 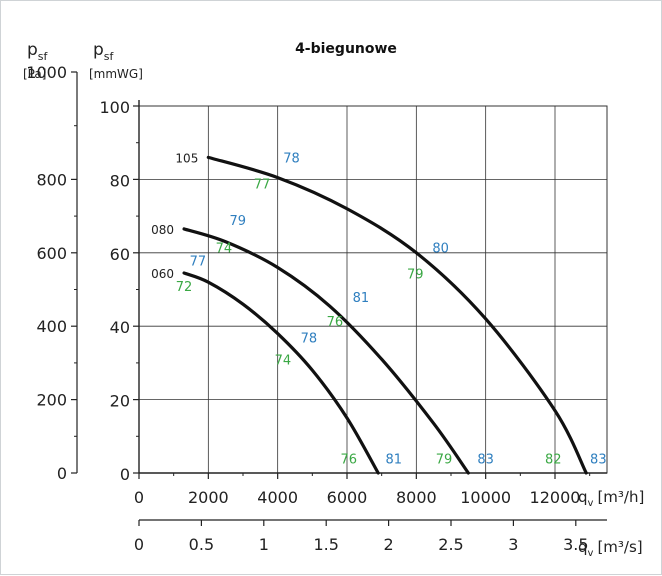 I want to click on x-label-m3s-symbol: q, so click(x=583, y=547).